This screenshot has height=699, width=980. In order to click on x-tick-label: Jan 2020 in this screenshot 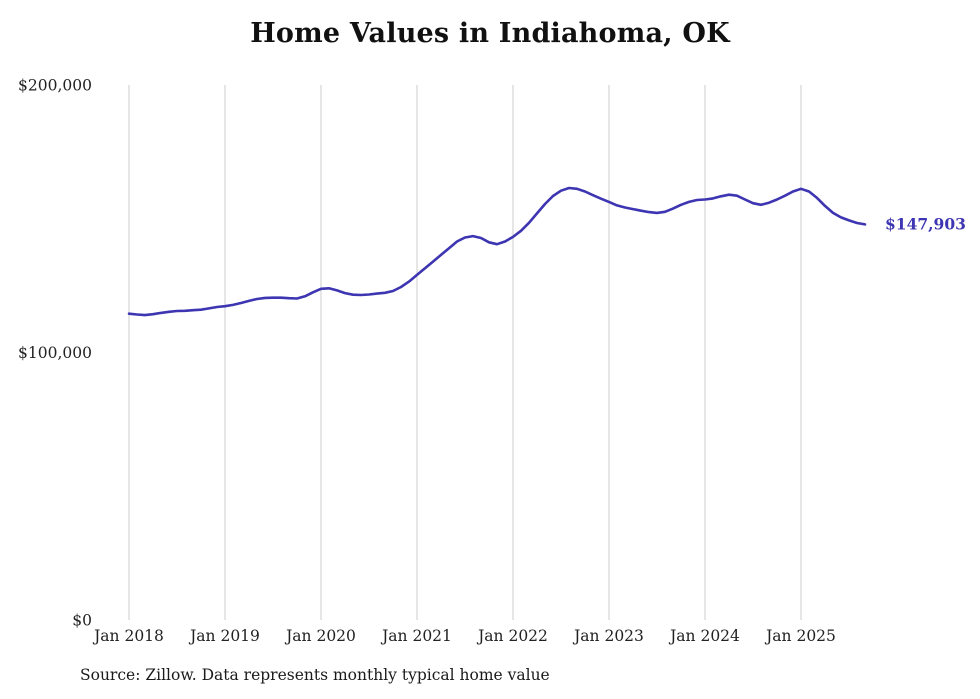, I will do `click(320, 636)`.